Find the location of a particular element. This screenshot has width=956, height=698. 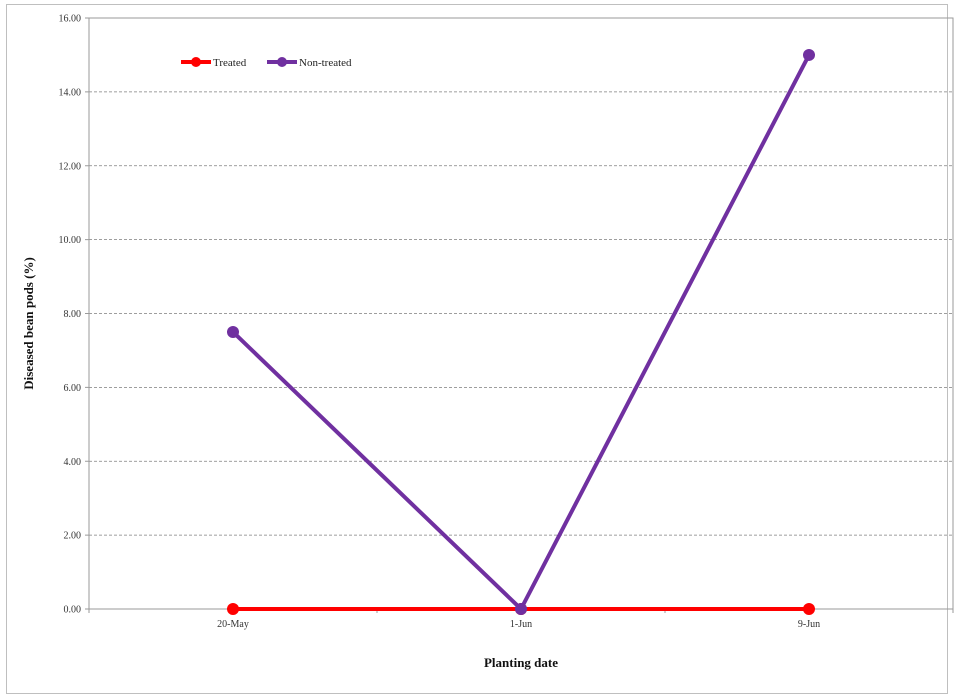

y-tick-label: 4.00 is located at coordinates (73, 462).